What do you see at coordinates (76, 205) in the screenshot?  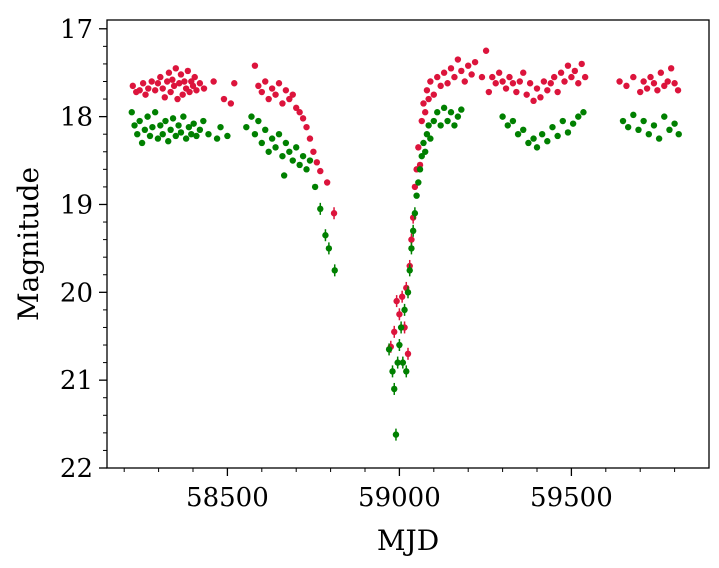 I see `y-tick-label: 19` at bounding box center [76, 205].